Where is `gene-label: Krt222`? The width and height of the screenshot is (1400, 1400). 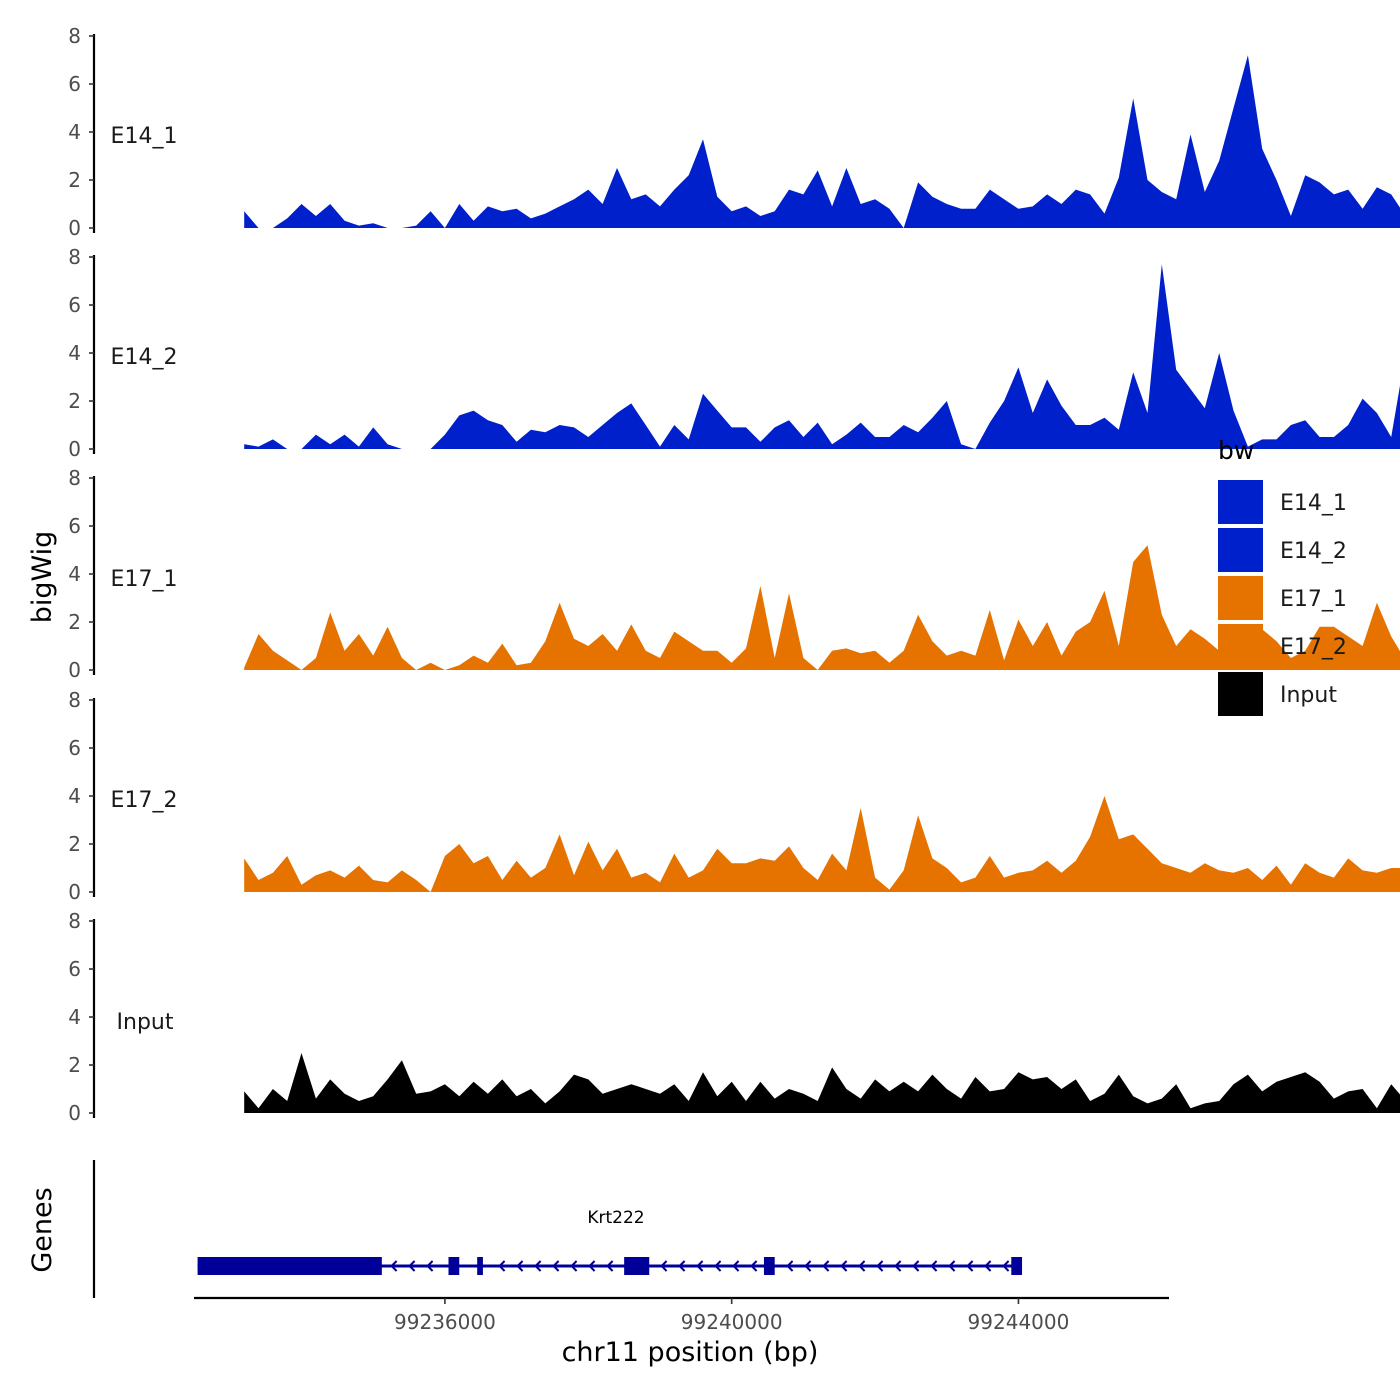
gene-label: Krt222 is located at coordinates (615, 1218).